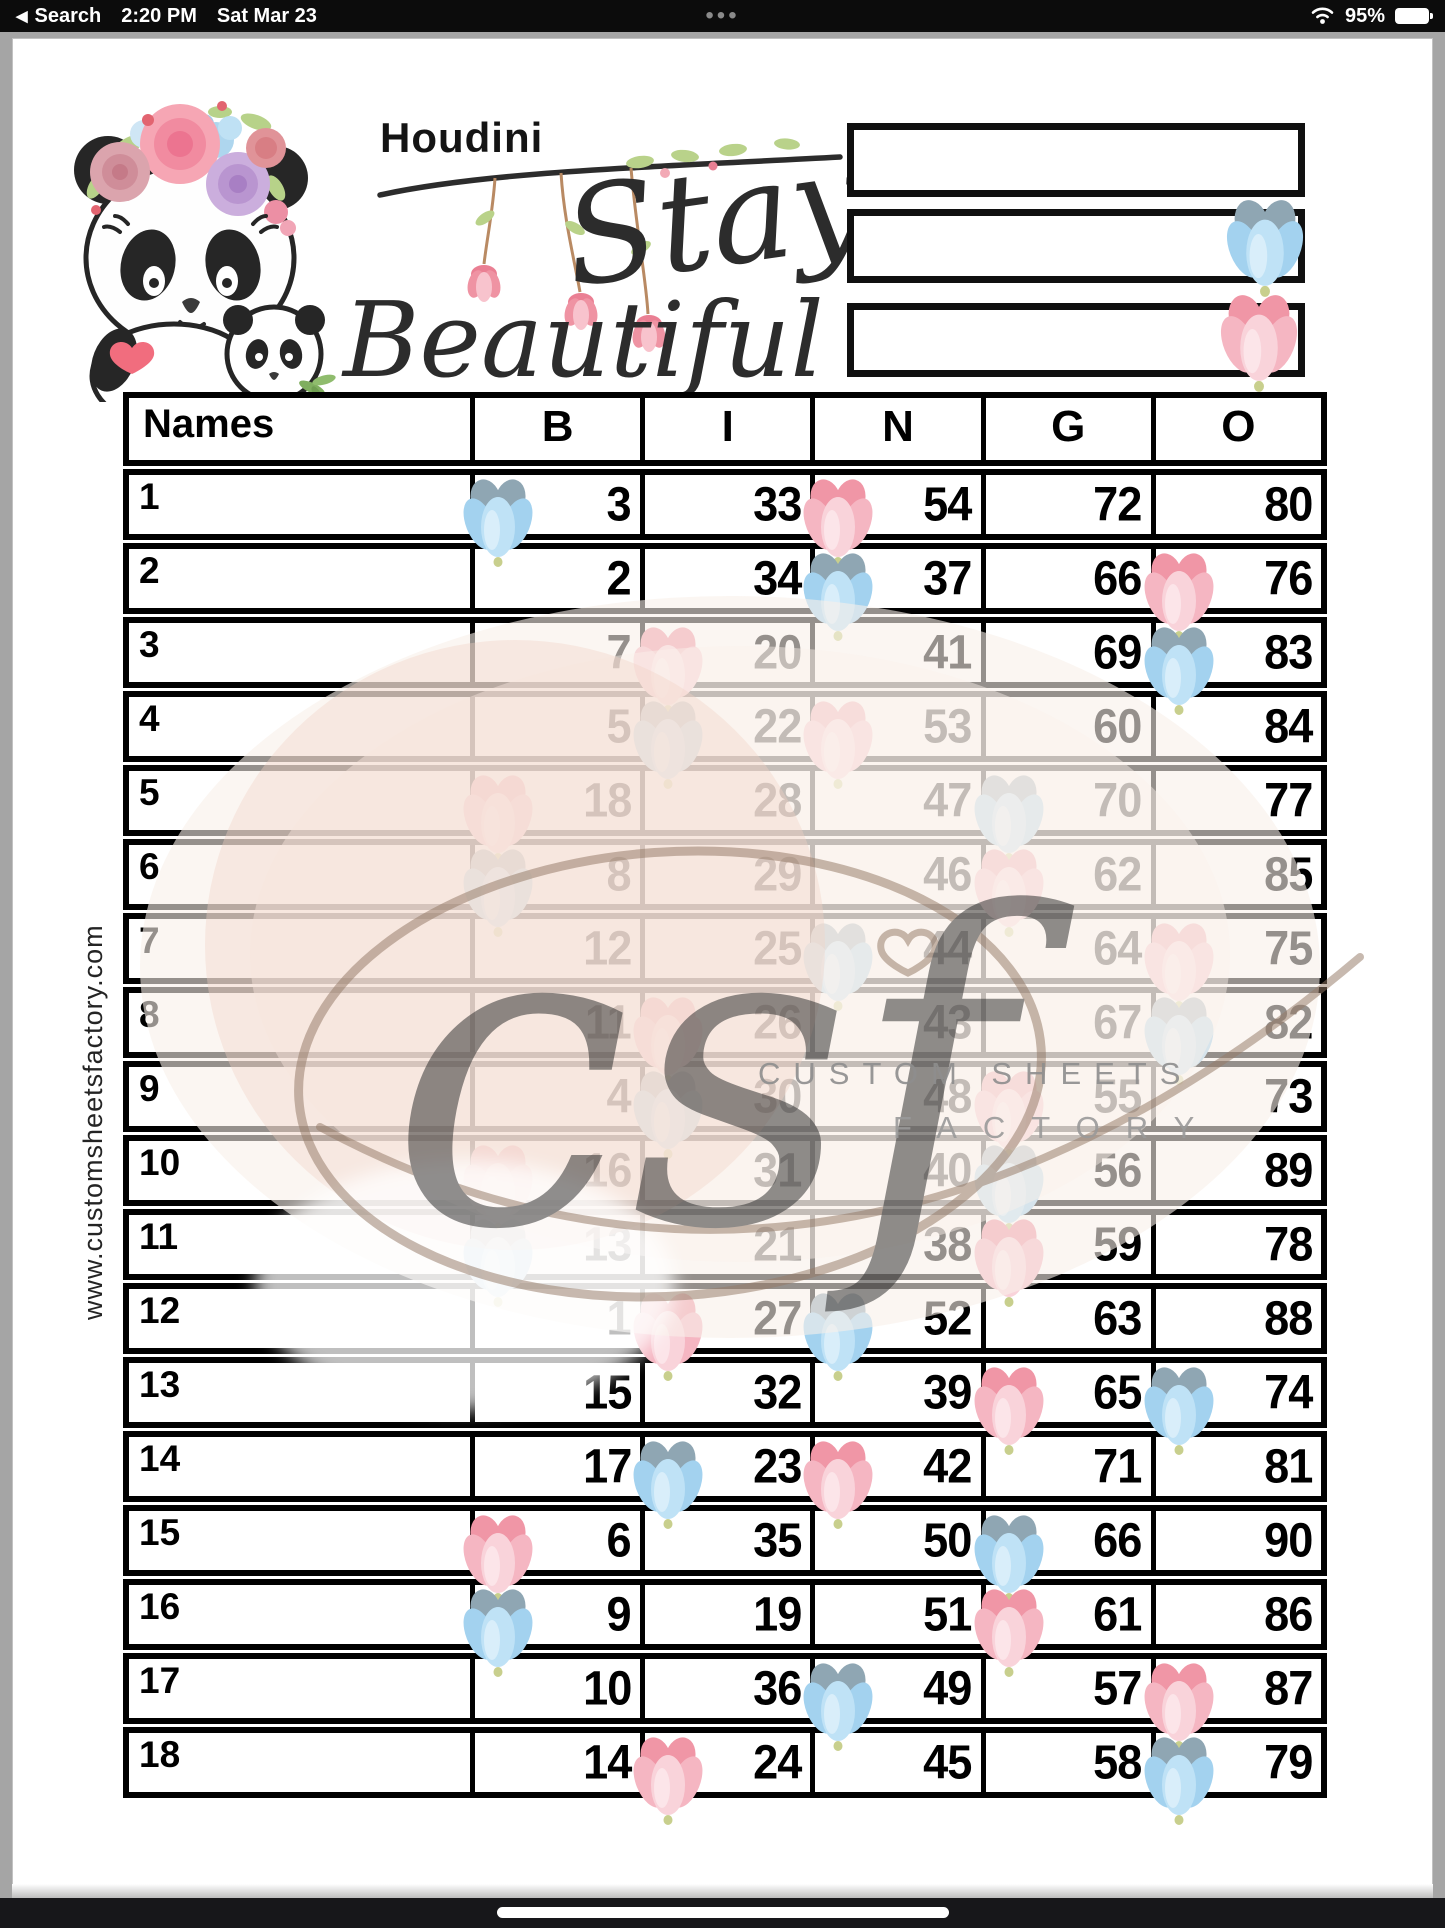  What do you see at coordinates (725, 874) in the screenshot?
I see `bingo-cell-I-6: 29` at bounding box center [725, 874].